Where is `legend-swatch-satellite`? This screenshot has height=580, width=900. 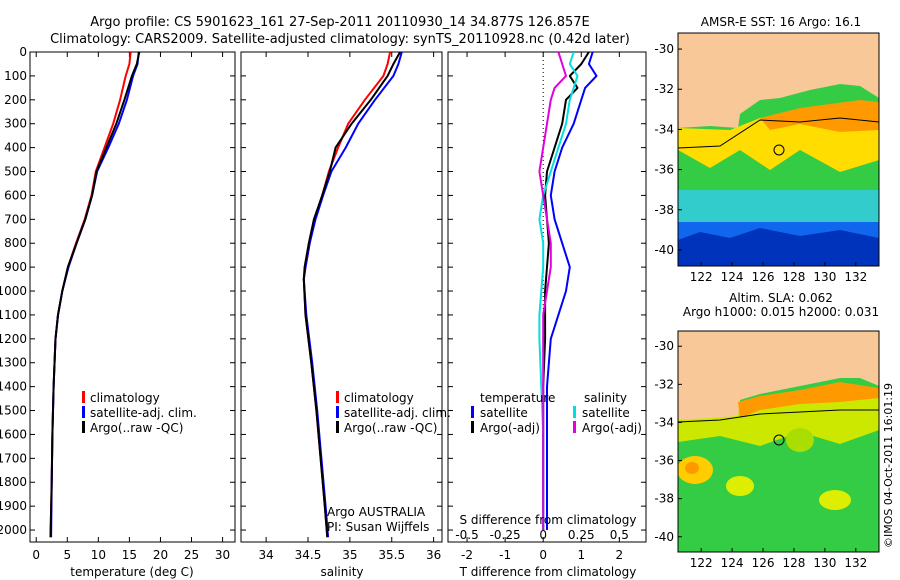 legend-swatch-satellite is located at coordinates (337, 412).